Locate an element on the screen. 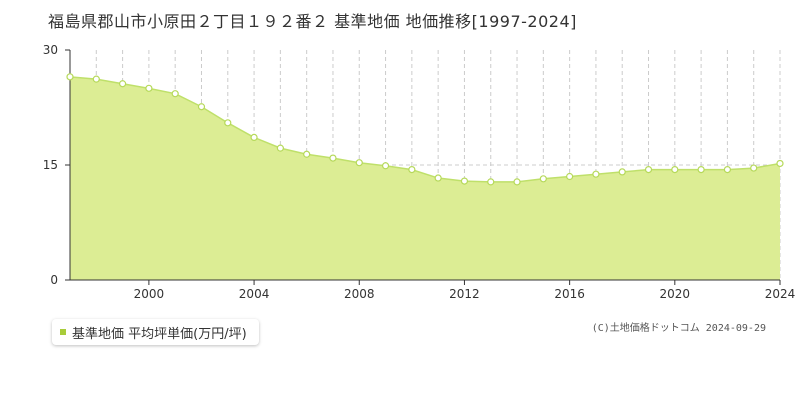 The width and height of the screenshot is (800, 400). x-tick-label: 2004 is located at coordinates (254, 294).